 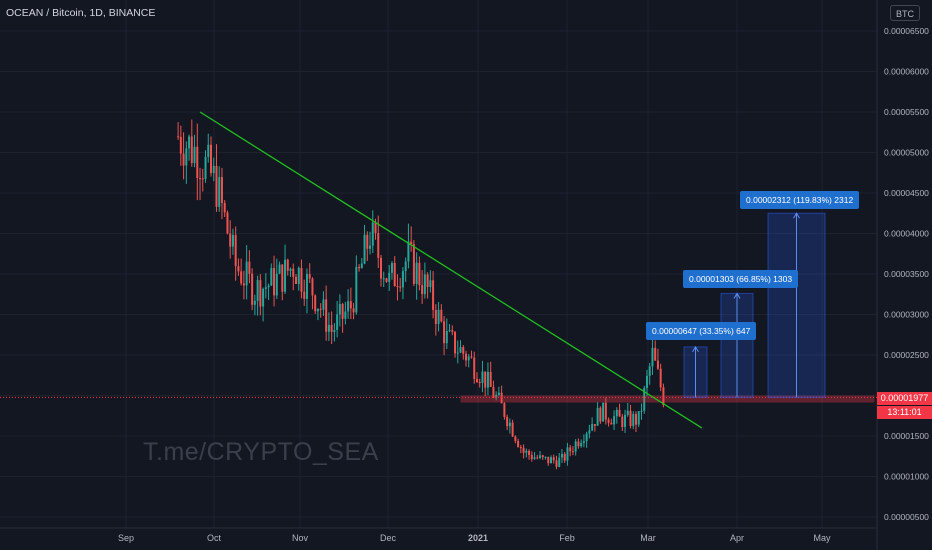 I want to click on y-tick-label: 0.00001000, so click(x=906, y=477).